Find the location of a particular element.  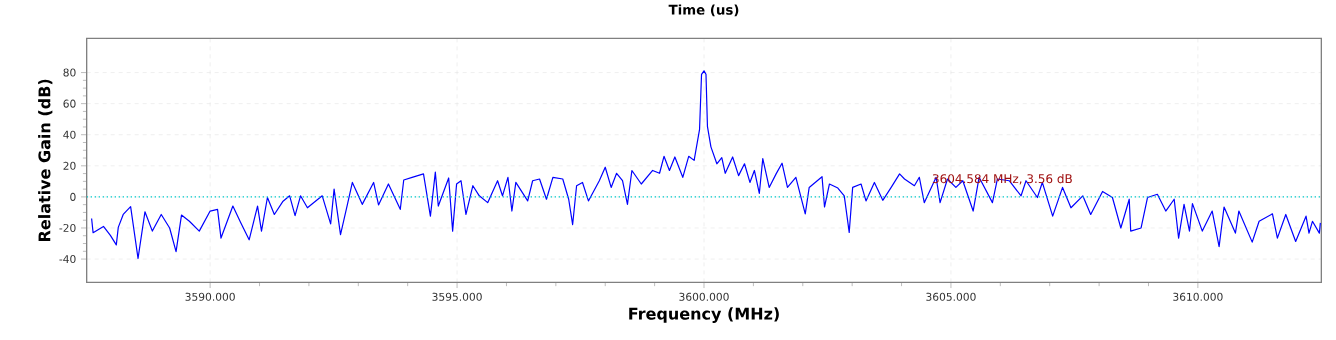

y-tick-label: -40 is located at coordinates (67, 258).